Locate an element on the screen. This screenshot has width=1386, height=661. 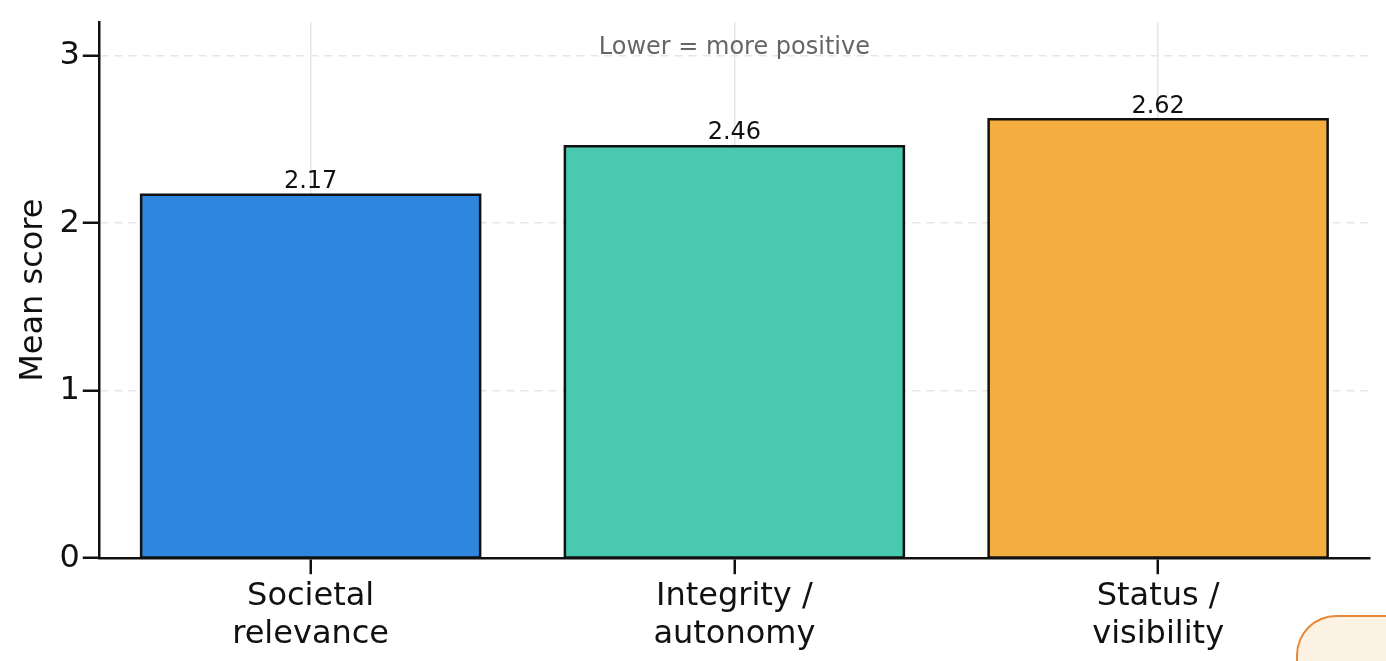
data-label: 2.46 is located at coordinates (734, 131).